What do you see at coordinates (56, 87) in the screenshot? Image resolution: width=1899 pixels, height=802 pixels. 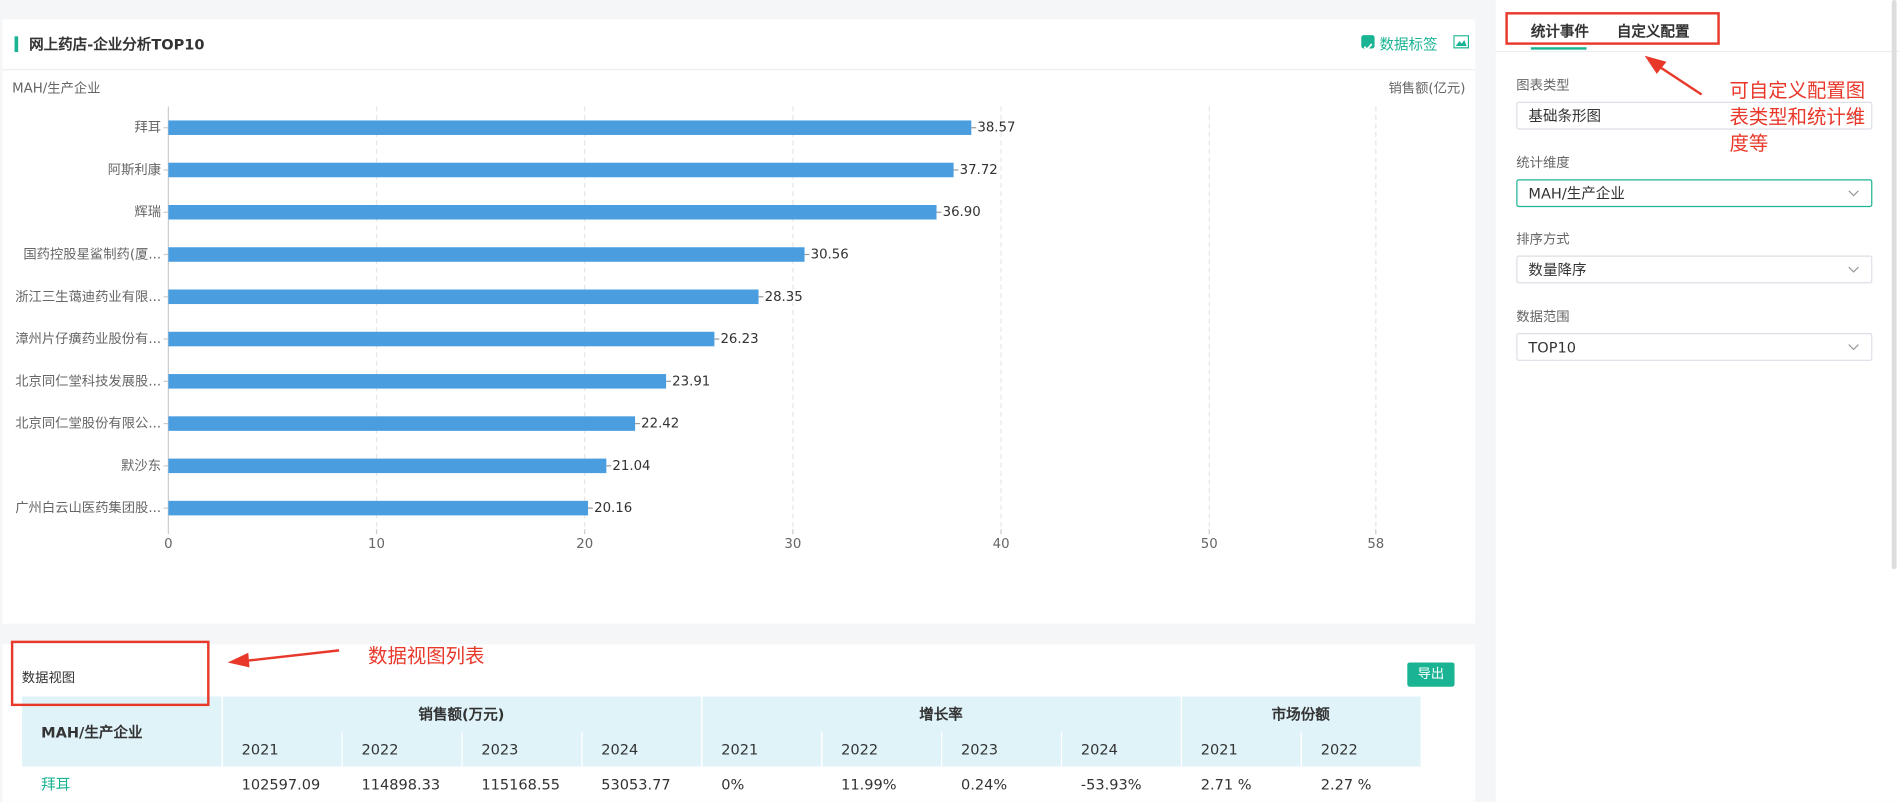 I see `y-axis-title: MAH/生产企业` at bounding box center [56, 87].